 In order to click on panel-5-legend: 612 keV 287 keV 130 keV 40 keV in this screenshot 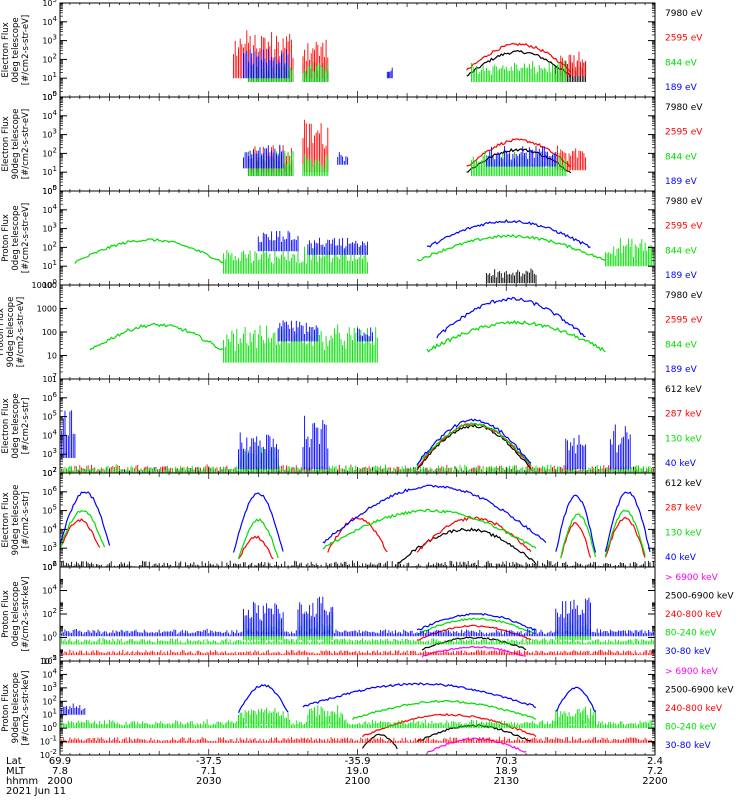, I will do `click(683, 427)`.